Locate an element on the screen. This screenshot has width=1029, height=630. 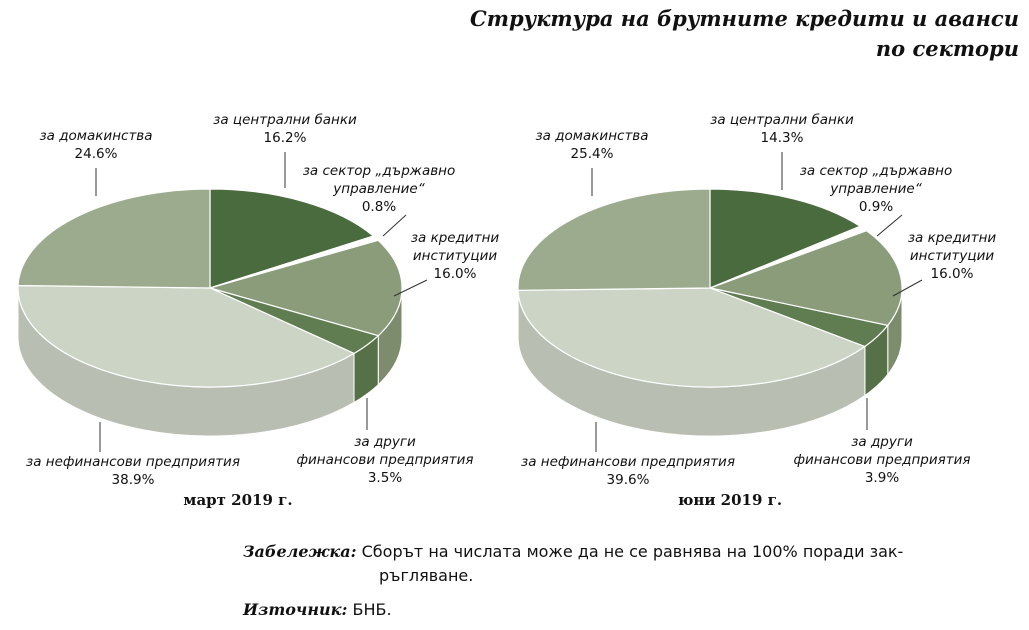
slice-value-other_financial: 3.9% is located at coordinates (882, 478).